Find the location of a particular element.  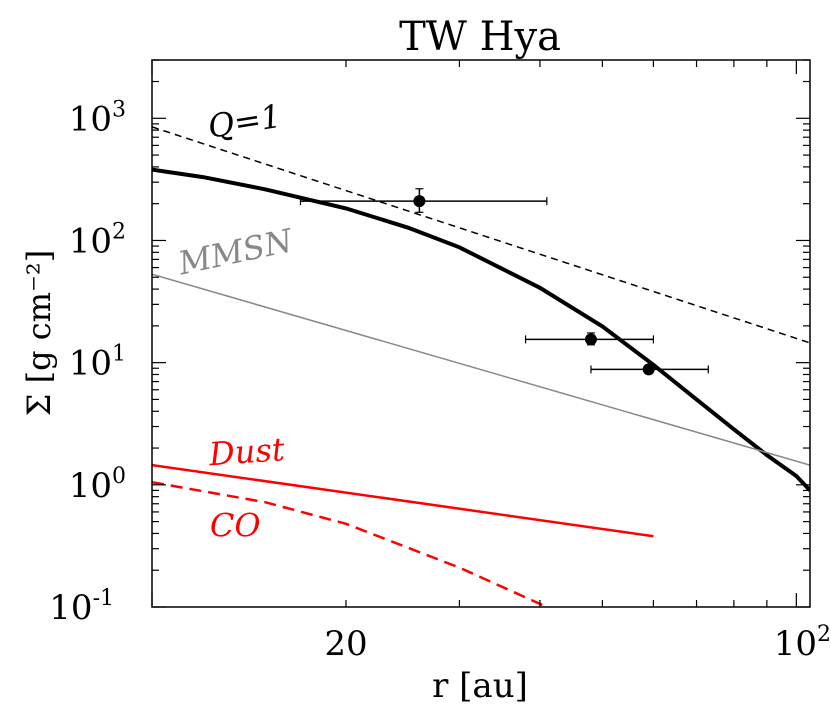

x-tick-label: 102 is located at coordinates (802, 643).